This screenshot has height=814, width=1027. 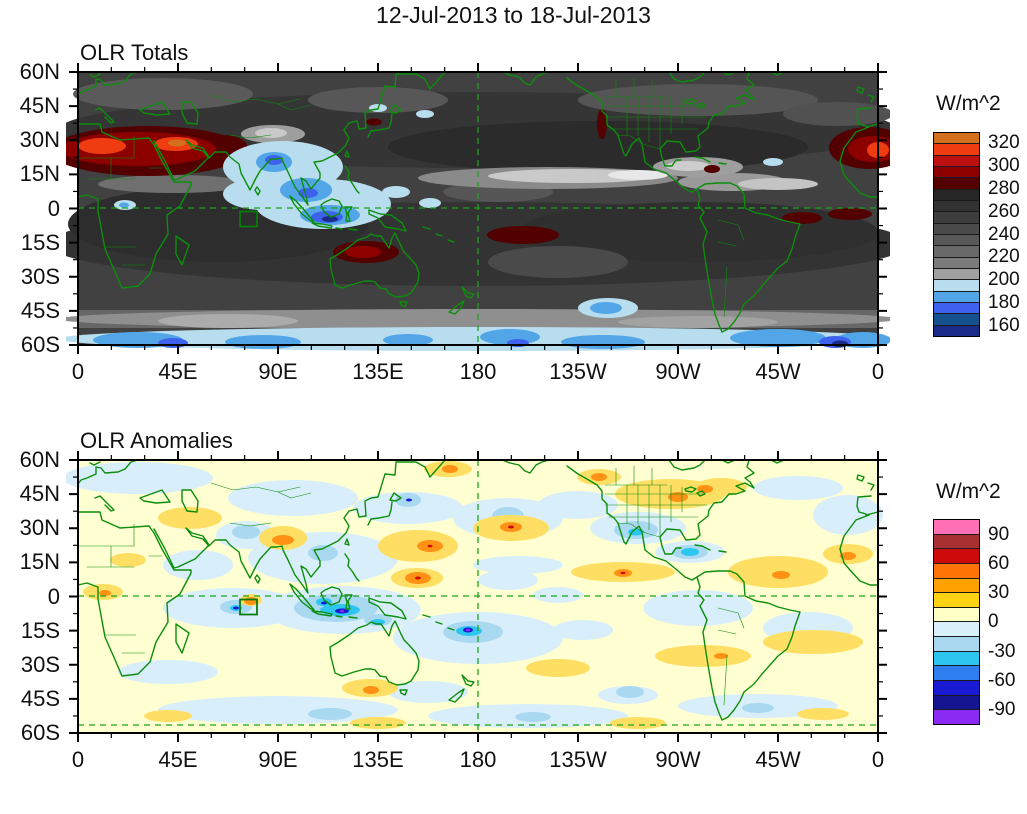 I want to click on colorbar-tick-label: 200, so click(x=1004, y=280).